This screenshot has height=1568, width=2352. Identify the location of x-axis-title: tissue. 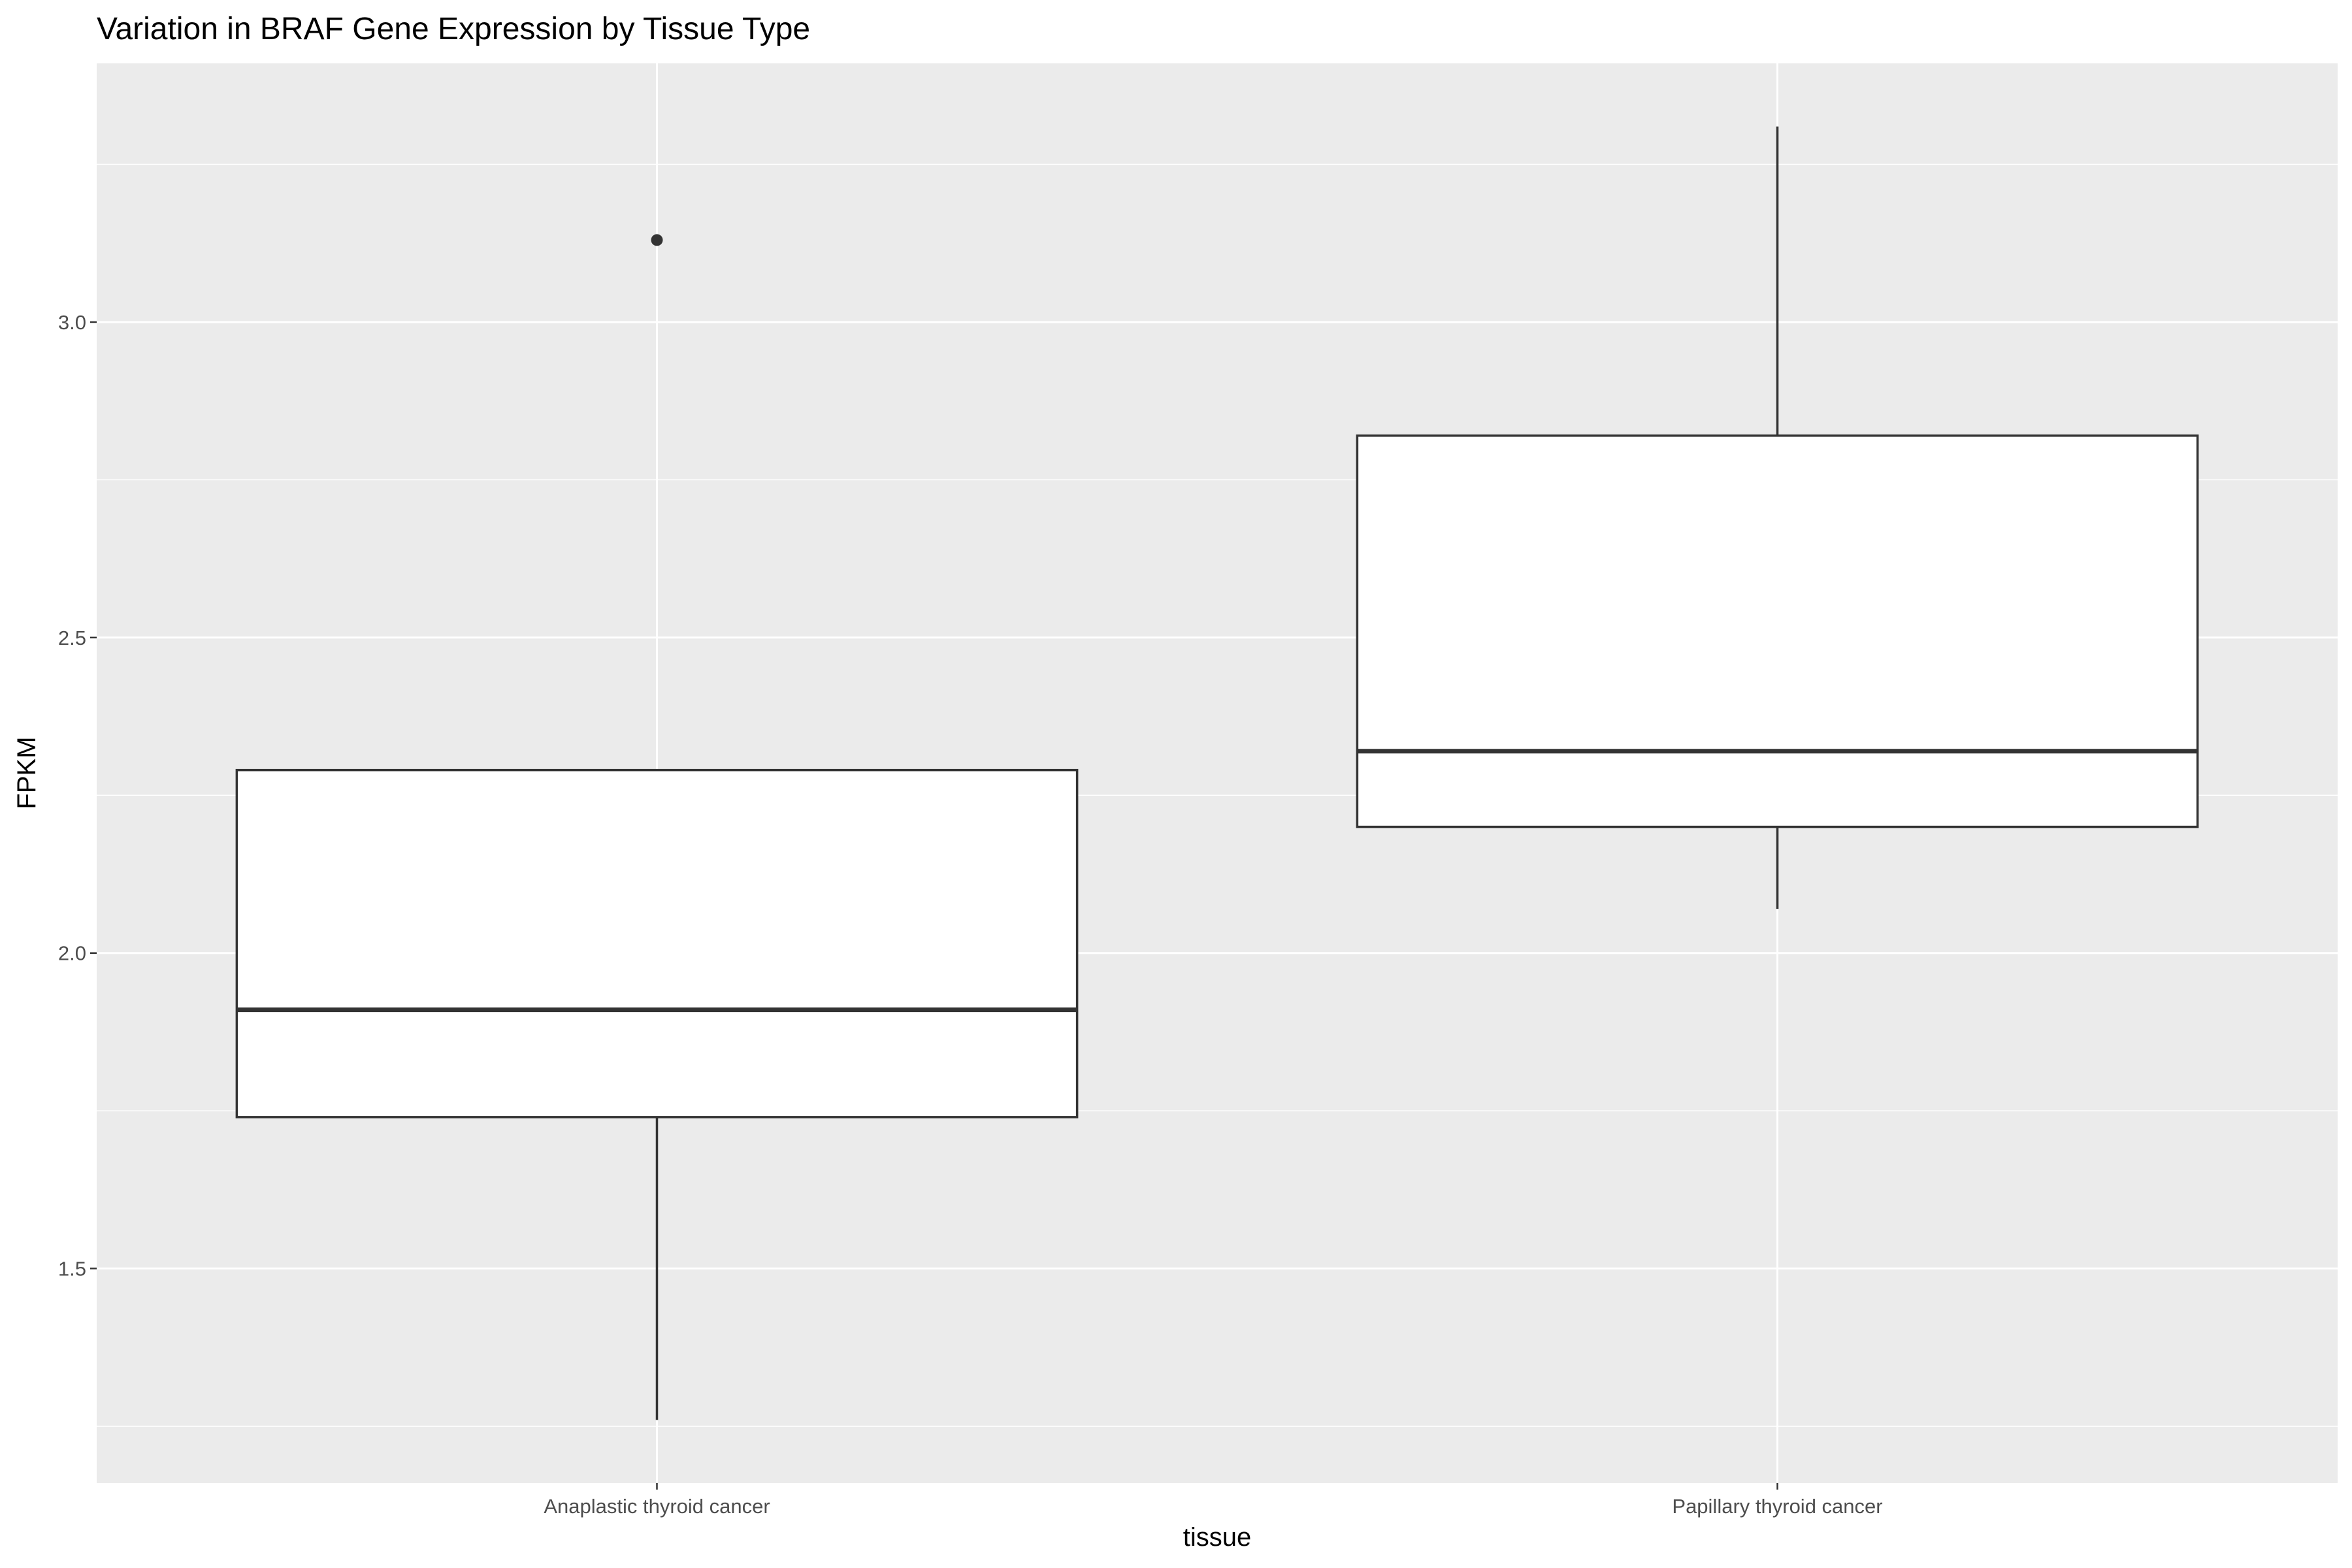
(1217, 1537).